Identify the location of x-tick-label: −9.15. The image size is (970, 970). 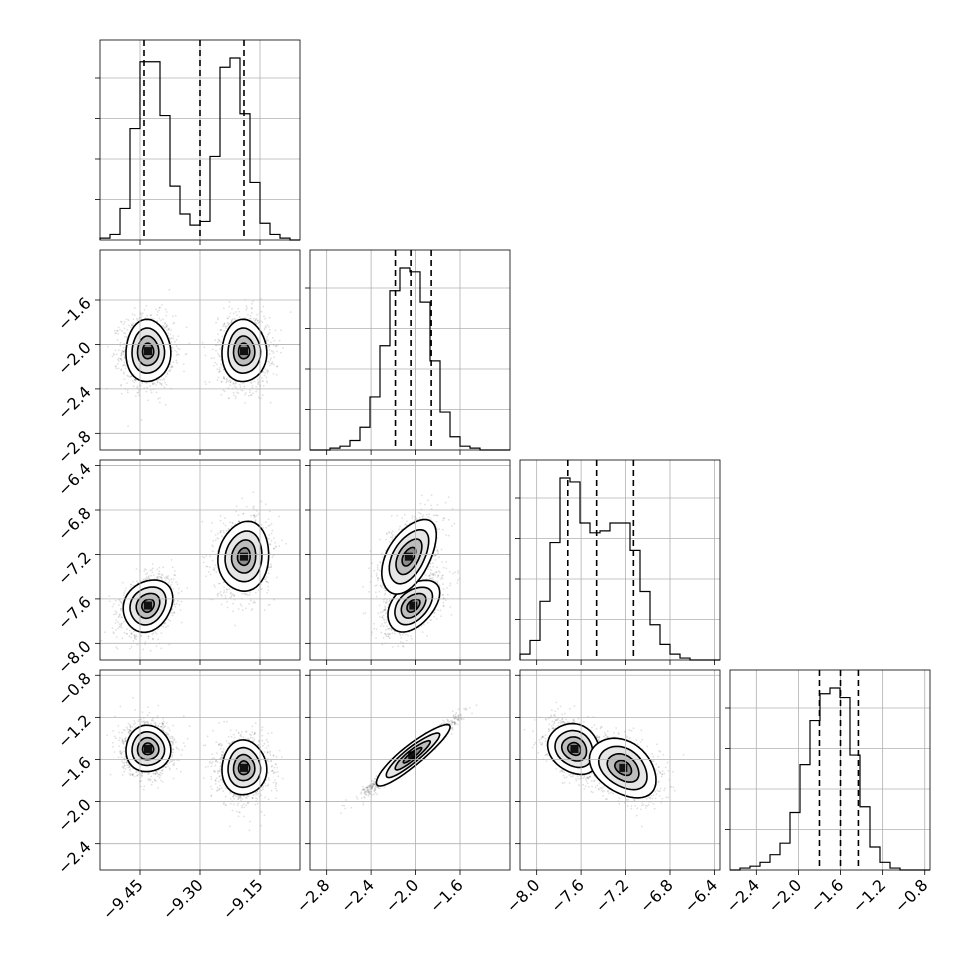
(243, 899).